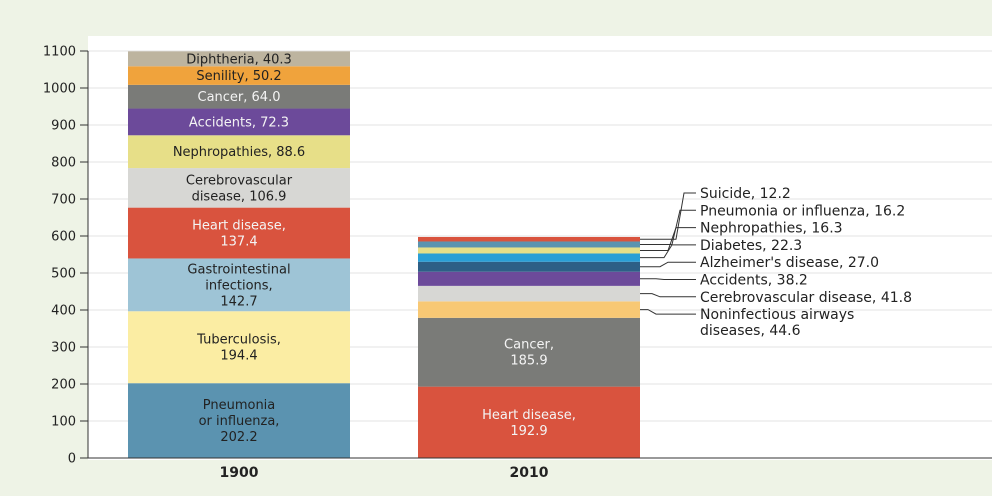 The image size is (992, 496). Describe the element at coordinates (63, 237) in the screenshot. I see `y-tick-label: 600` at that location.